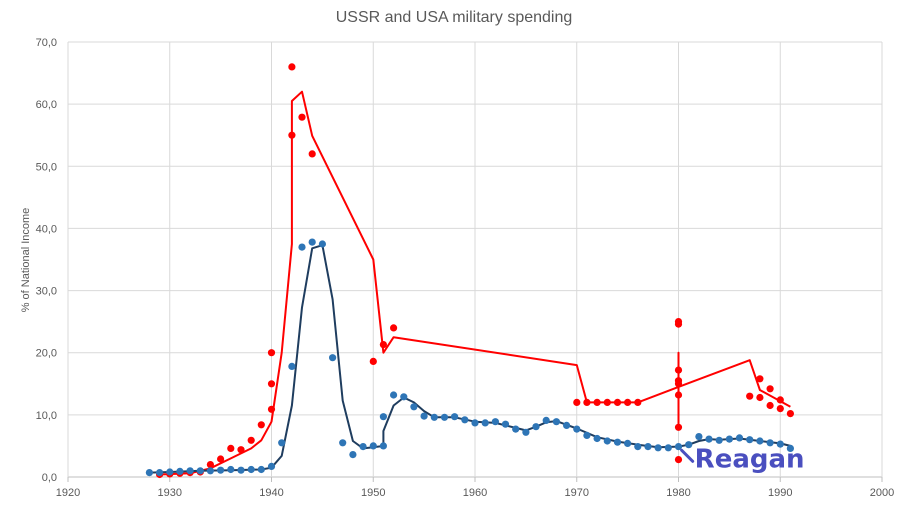 This screenshot has width=904, height=509. What do you see at coordinates (46, 105) in the screenshot?
I see `y-tick-label: 60,0` at bounding box center [46, 105].